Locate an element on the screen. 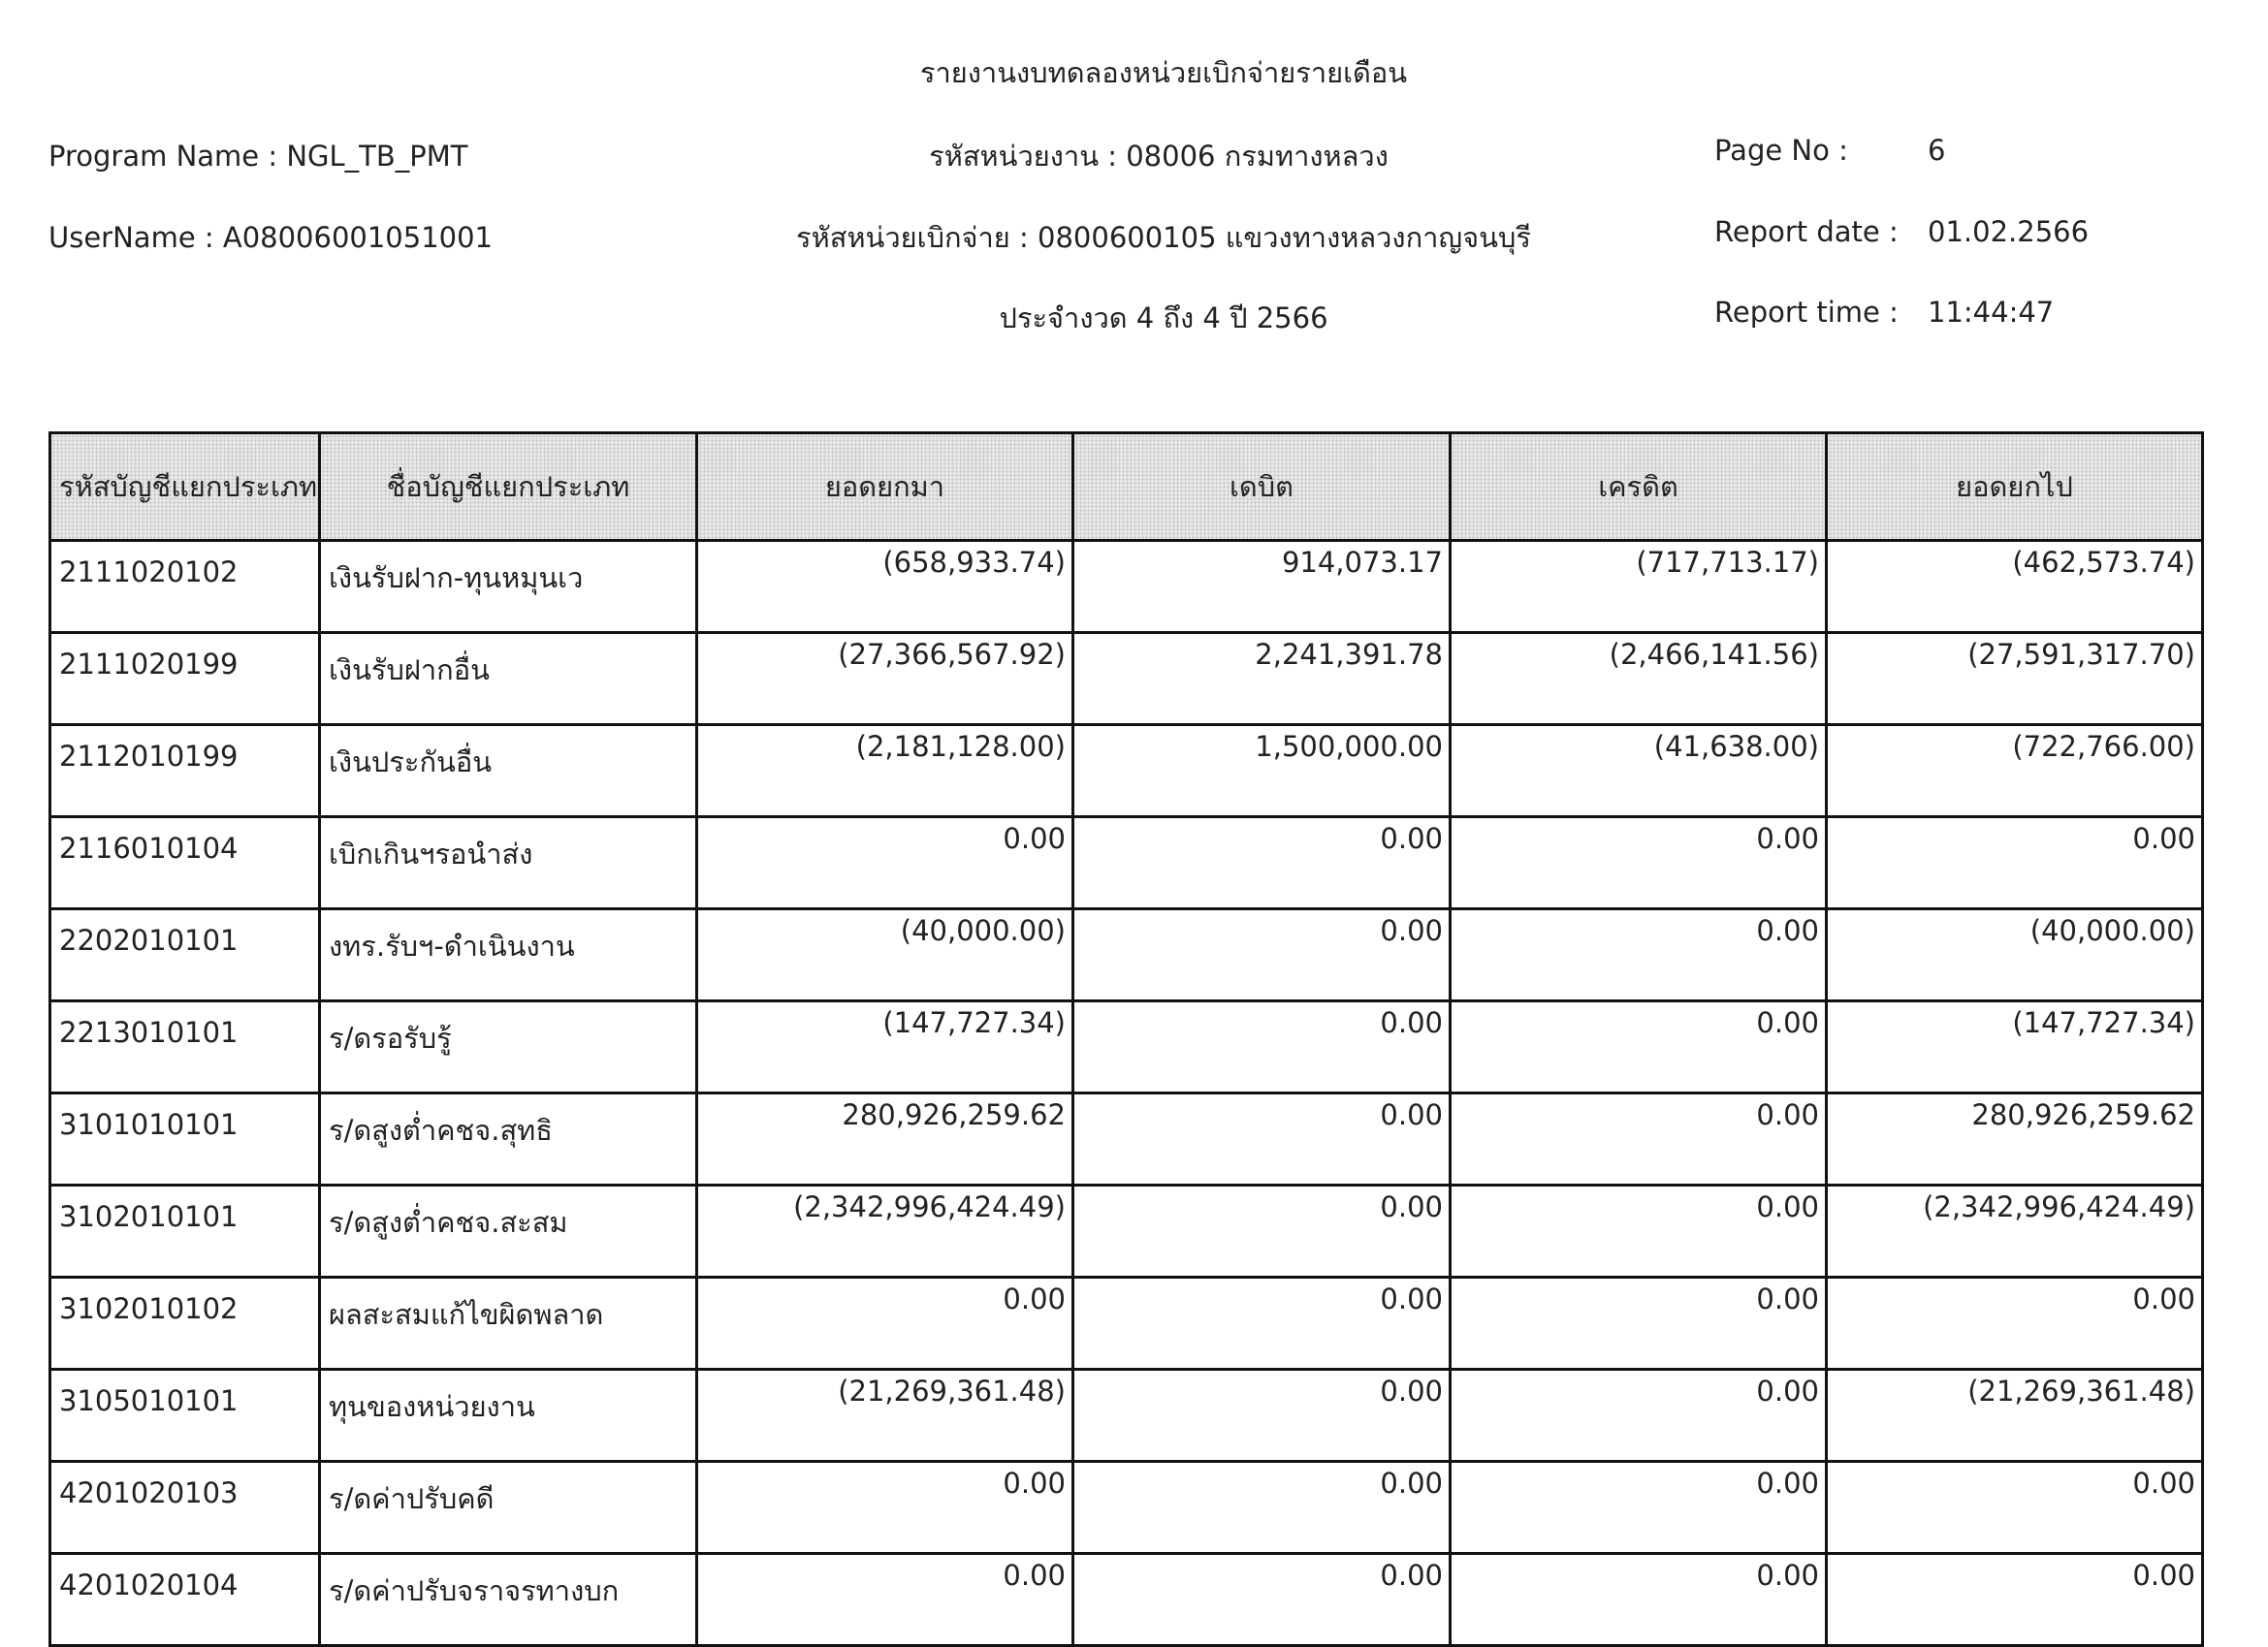 Image resolution: width=2268 pixels, height=1647 pixels. cell-account-code: 2116010104 is located at coordinates (184, 862).